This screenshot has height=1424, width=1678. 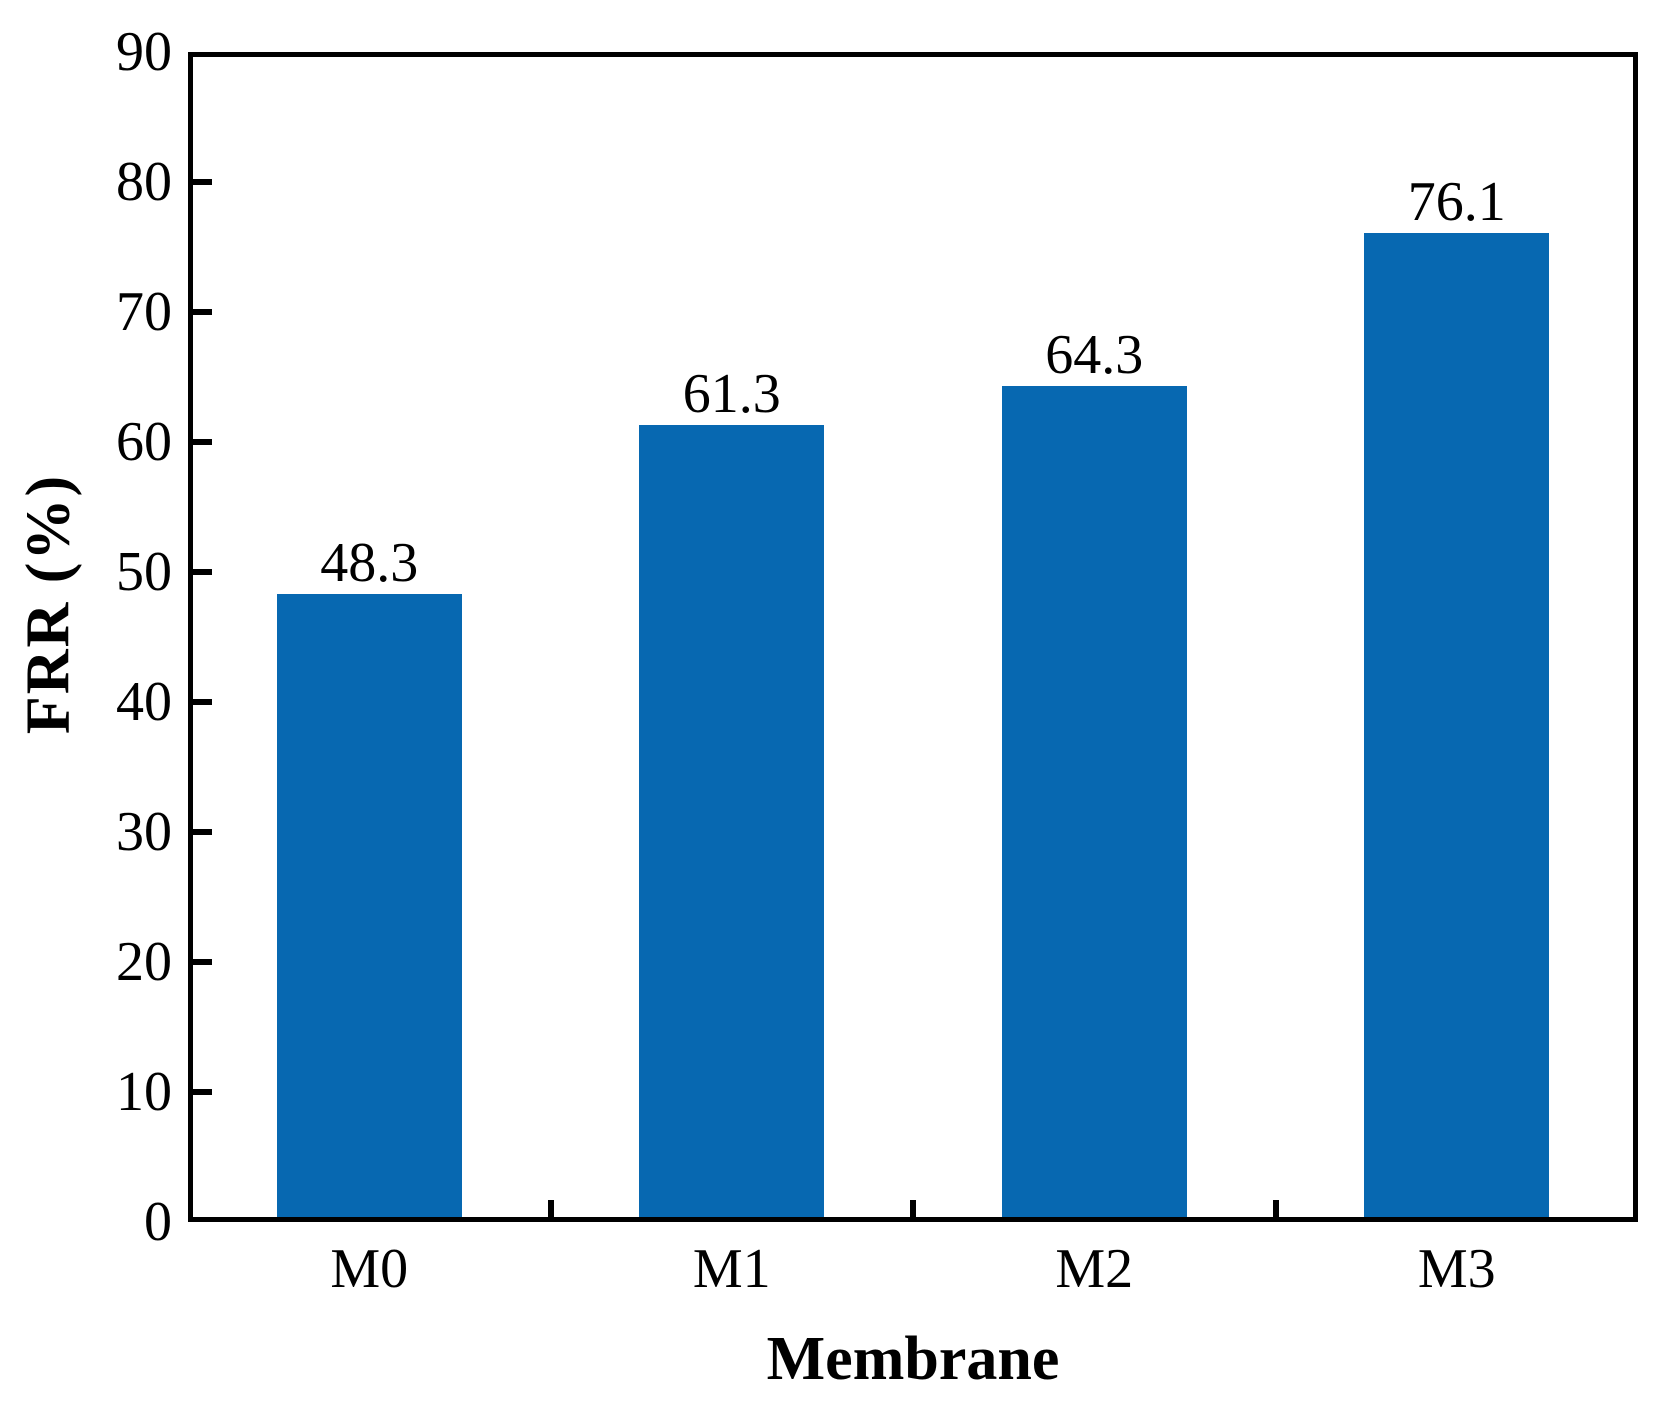 I want to click on y-tick-label: 90, so click(x=144, y=52).